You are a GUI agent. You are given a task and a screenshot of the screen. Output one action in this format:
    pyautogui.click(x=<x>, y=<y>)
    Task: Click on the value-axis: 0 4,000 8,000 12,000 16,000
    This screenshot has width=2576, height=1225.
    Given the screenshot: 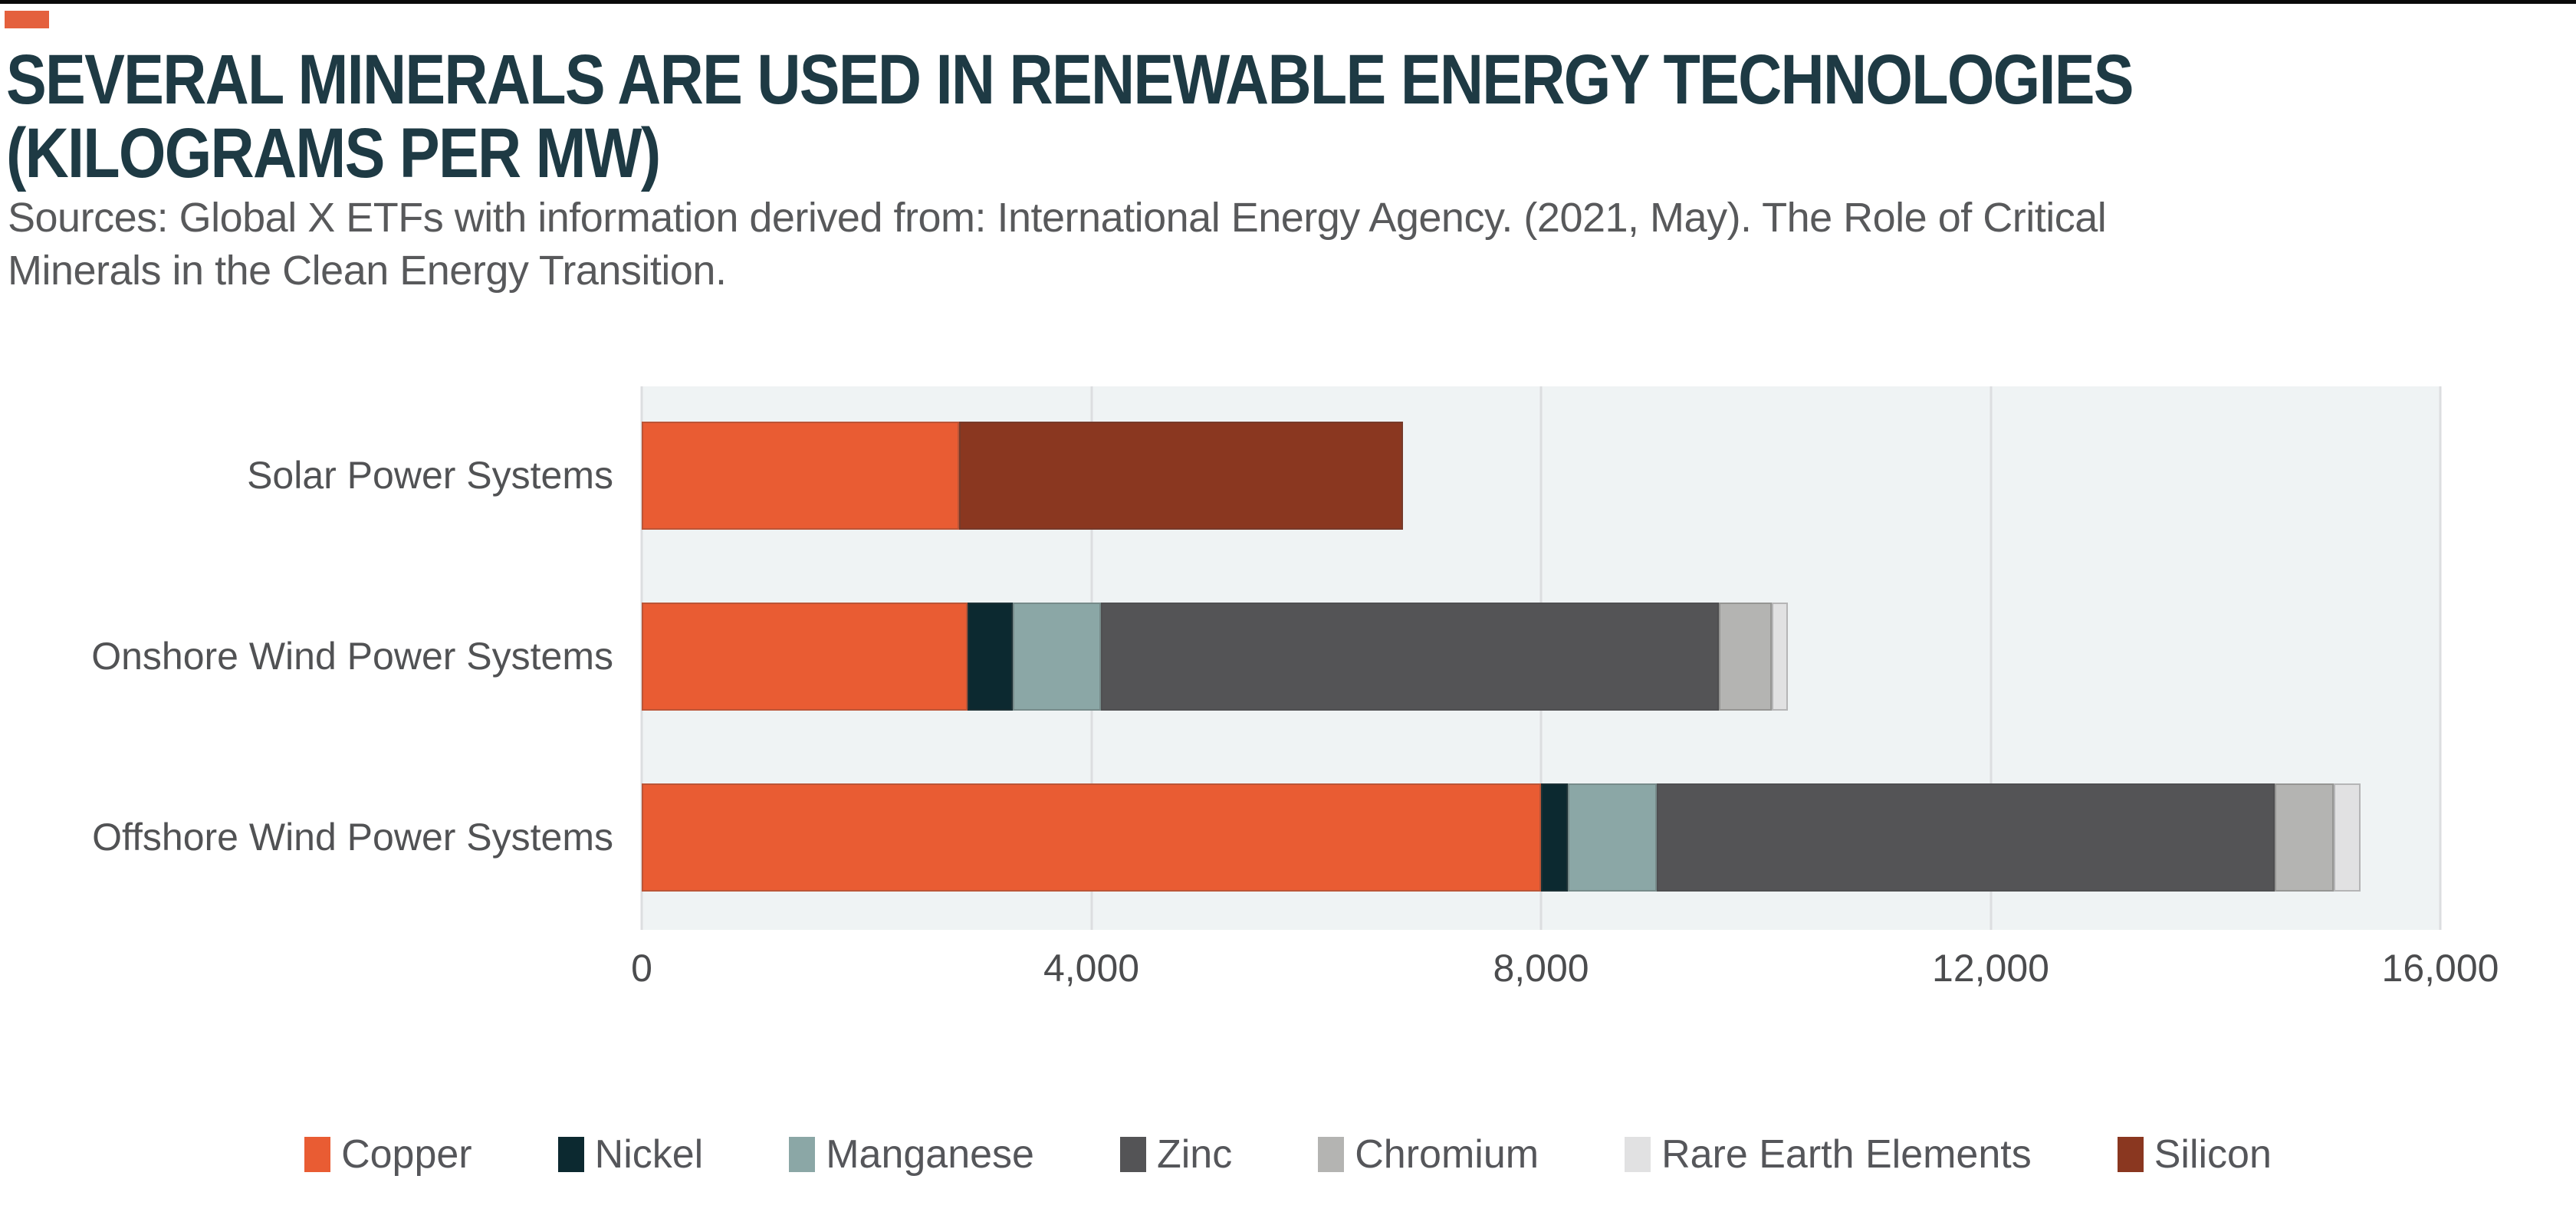 What is the action you would take?
    pyautogui.click(x=1565, y=968)
    